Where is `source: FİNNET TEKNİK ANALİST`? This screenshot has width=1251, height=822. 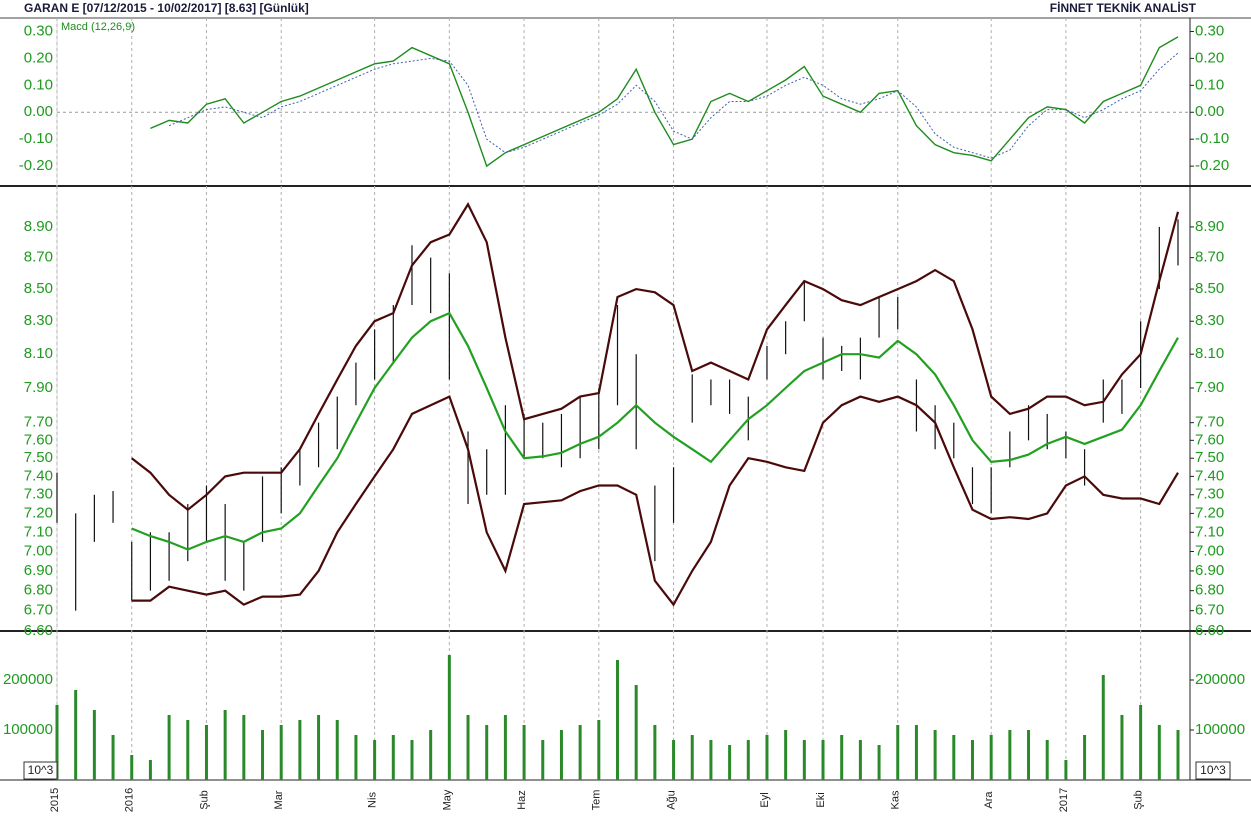 source: FİNNET TEKNİK ANALİST is located at coordinates (1123, 7).